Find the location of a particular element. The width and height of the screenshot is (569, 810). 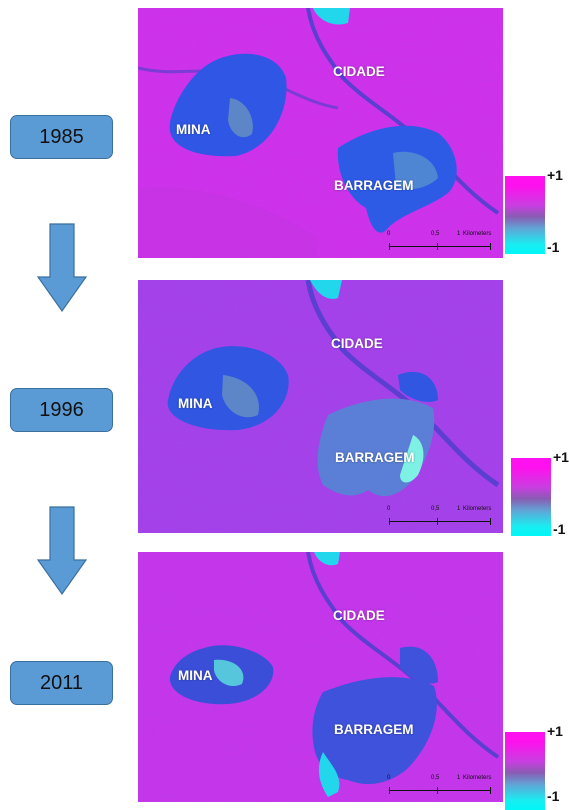

year-label-2011: 2011 is located at coordinates (61, 683).